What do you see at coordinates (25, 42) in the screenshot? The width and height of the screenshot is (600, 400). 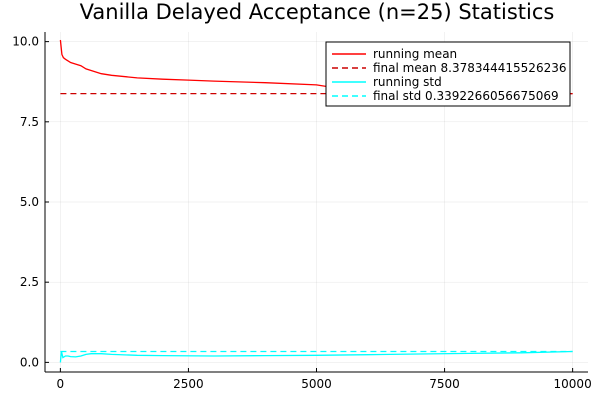 I see `y-tick-label: 10.0` at bounding box center [25, 42].